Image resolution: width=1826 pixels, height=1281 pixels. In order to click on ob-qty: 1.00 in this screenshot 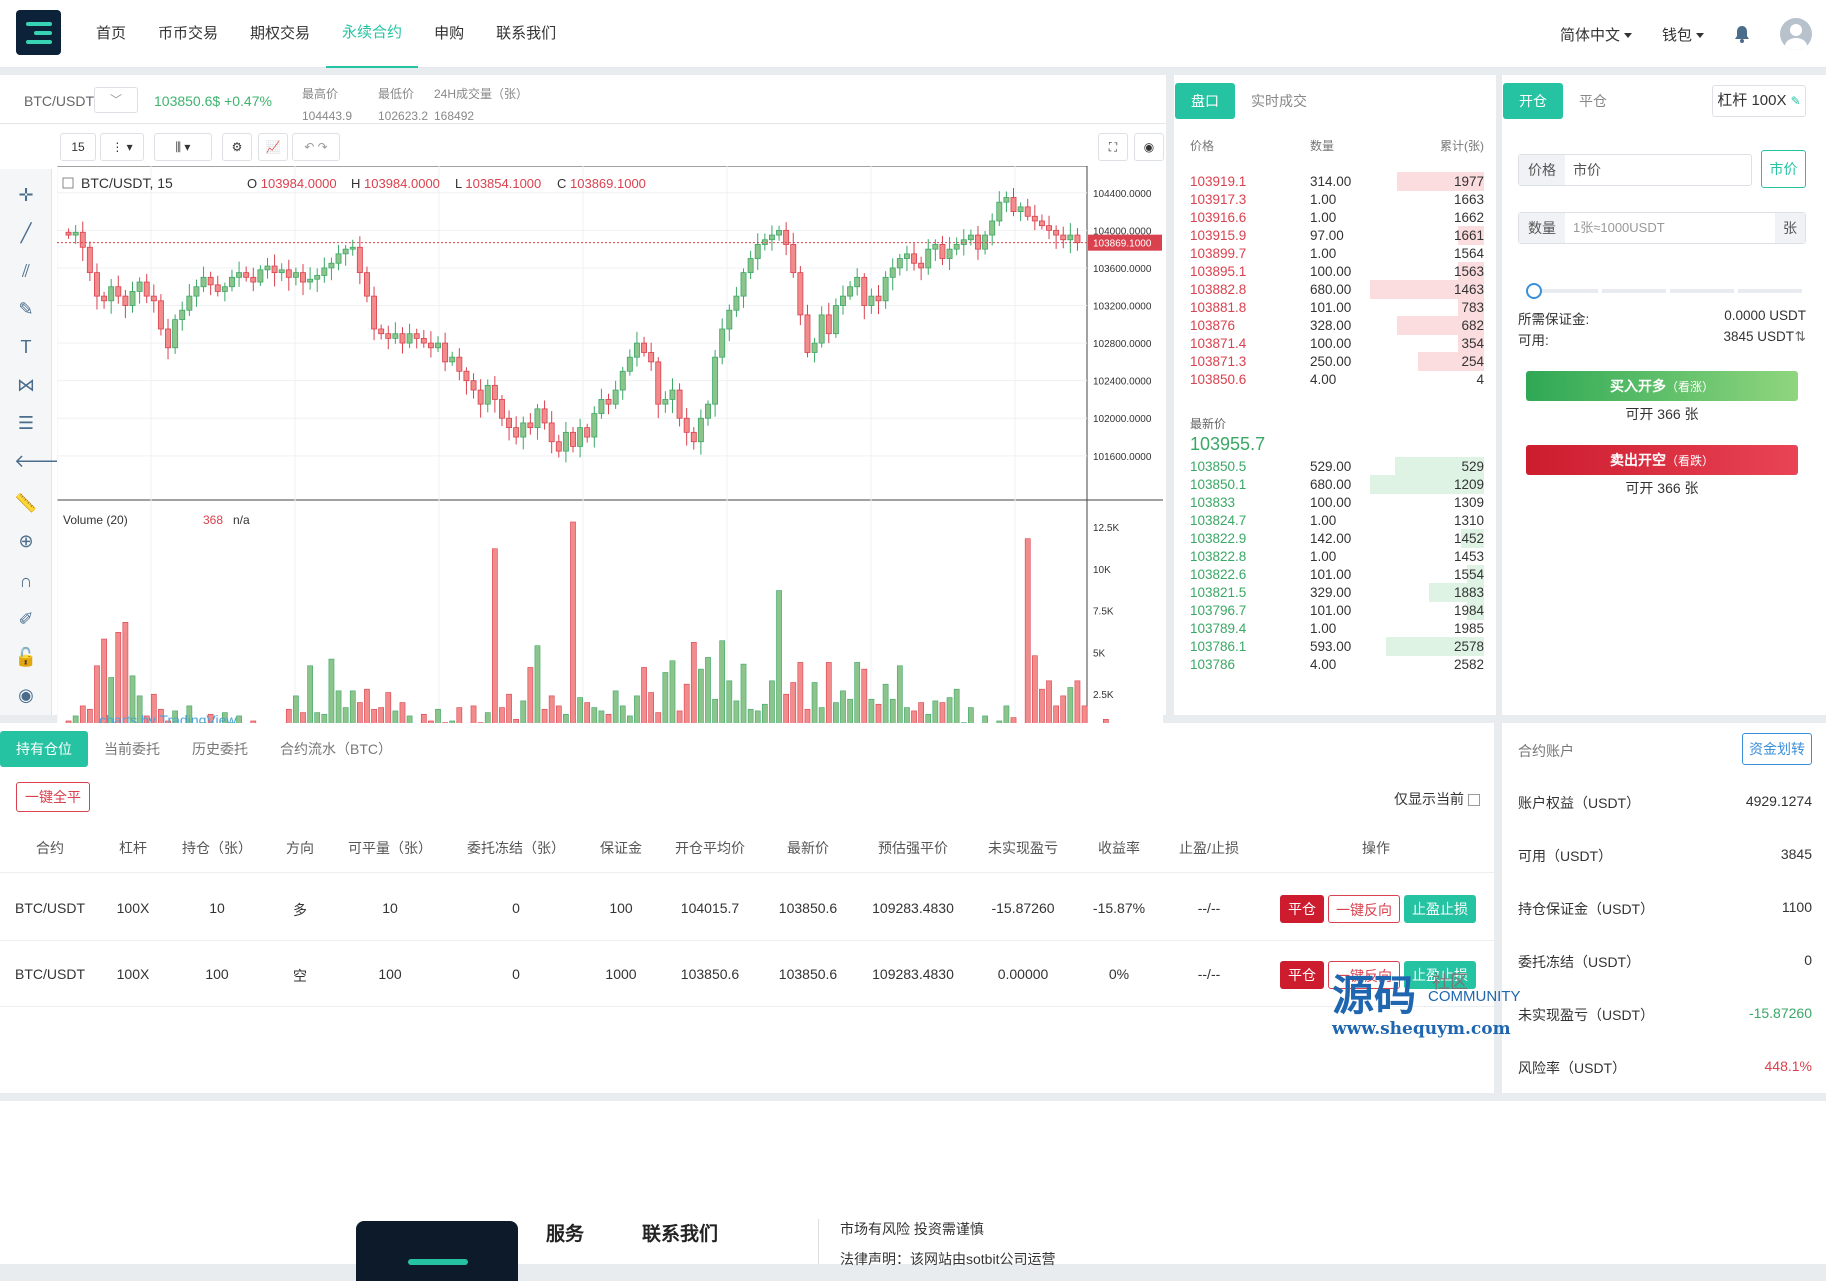, I will do `click(1323, 628)`.